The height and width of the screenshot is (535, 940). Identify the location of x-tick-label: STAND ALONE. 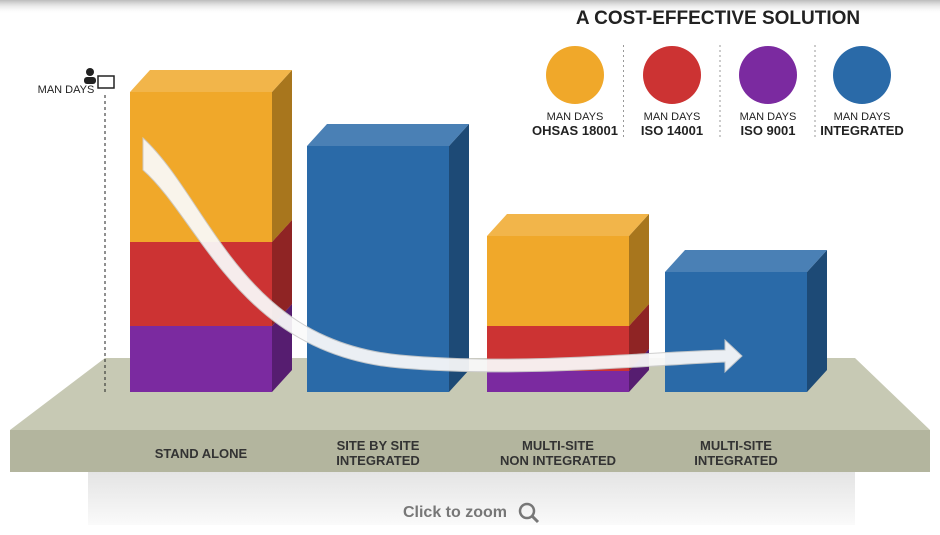
(201, 453).